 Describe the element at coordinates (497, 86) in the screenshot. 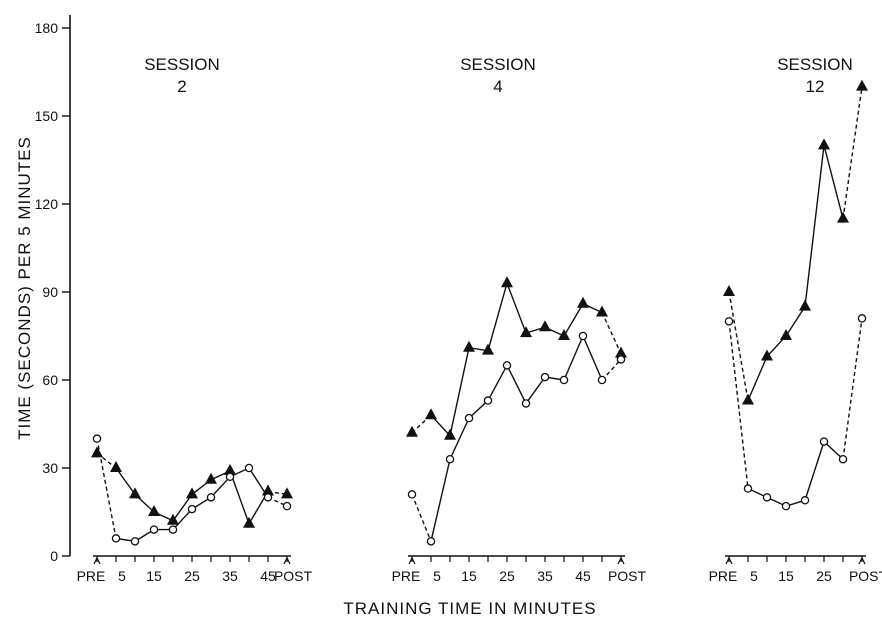

I see `panel-title-line2: 4` at that location.